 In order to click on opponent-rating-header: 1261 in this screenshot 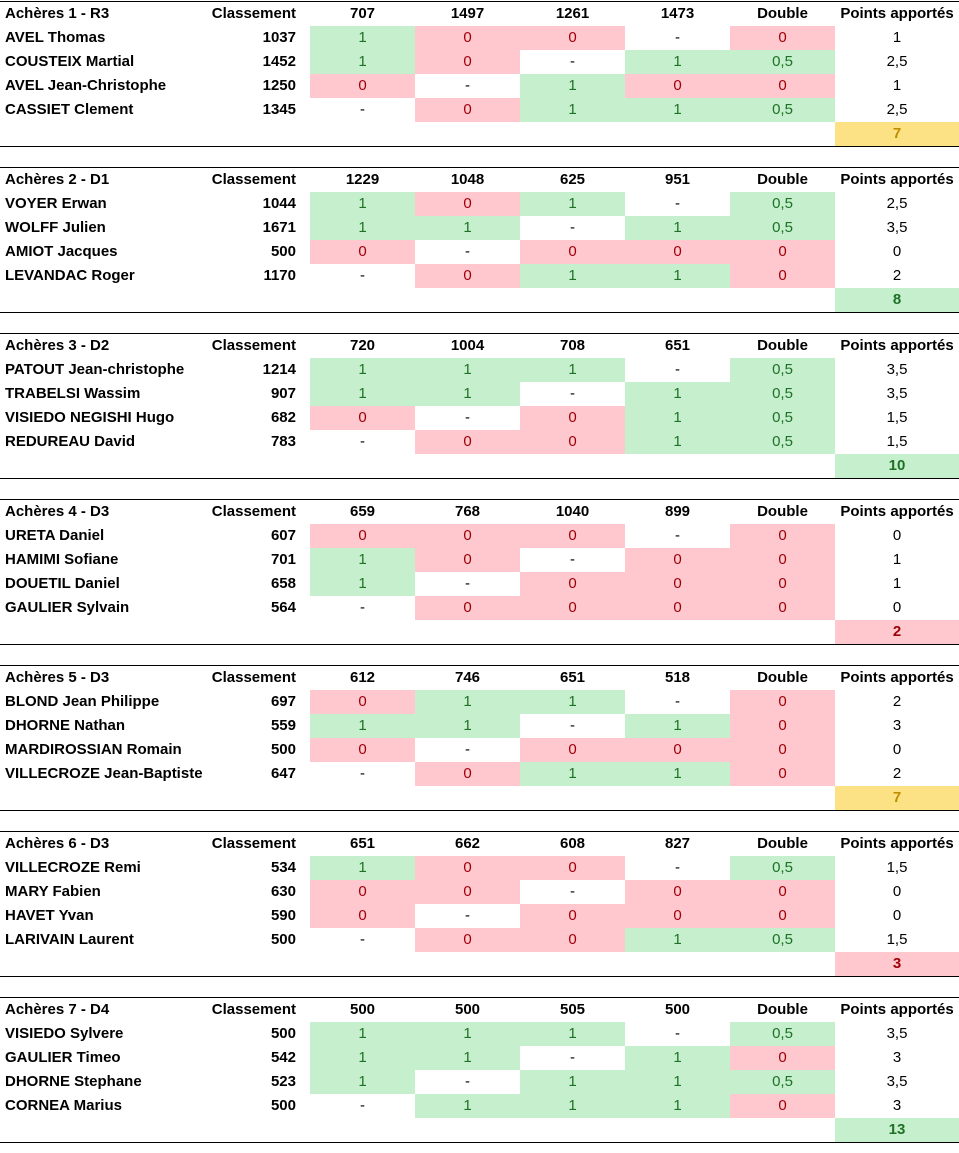, I will do `click(572, 13)`.